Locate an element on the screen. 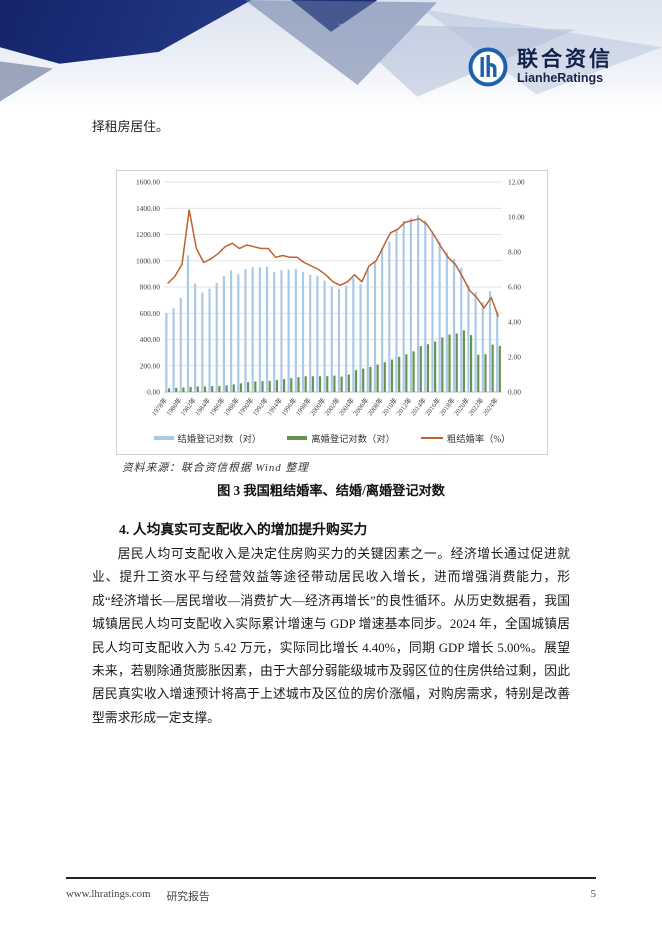 The width and height of the screenshot is (662, 936). page-footer: www.lhratings.com 研究报告 5 is located at coordinates (331, 890).